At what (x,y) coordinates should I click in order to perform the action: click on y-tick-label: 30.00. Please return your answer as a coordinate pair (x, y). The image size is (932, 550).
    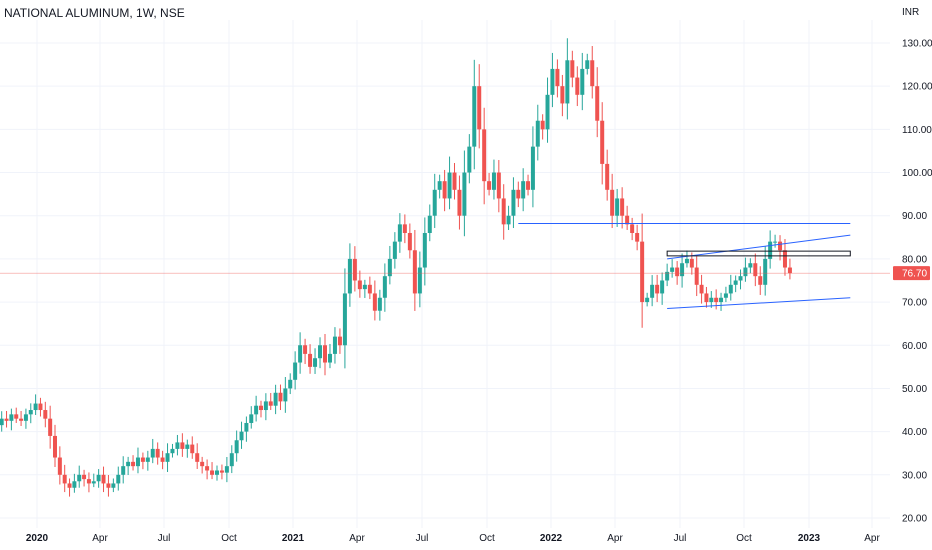
    Looking at the image, I should click on (914, 475).